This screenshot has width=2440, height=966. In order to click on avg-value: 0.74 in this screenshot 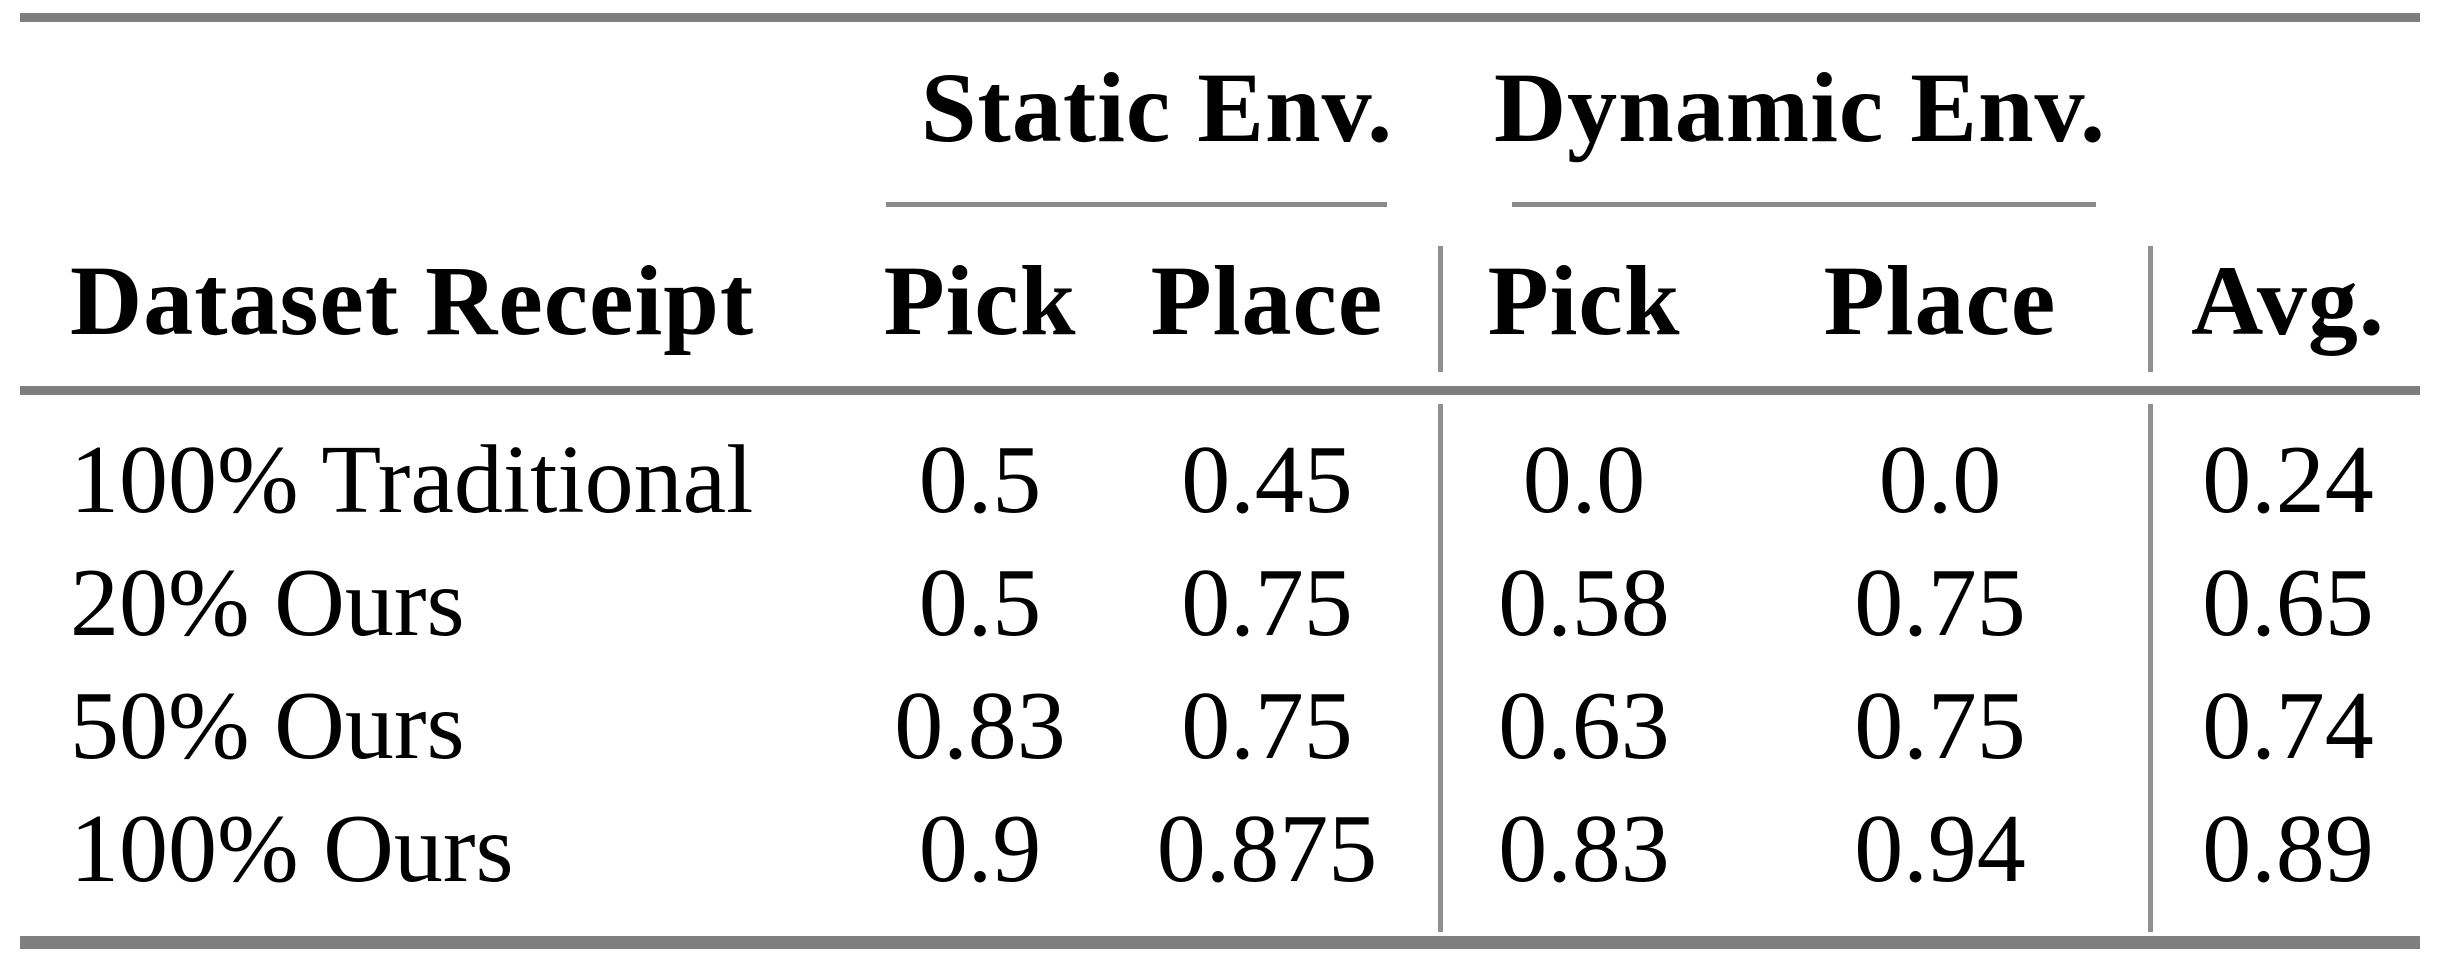, I will do `click(2288, 725)`.